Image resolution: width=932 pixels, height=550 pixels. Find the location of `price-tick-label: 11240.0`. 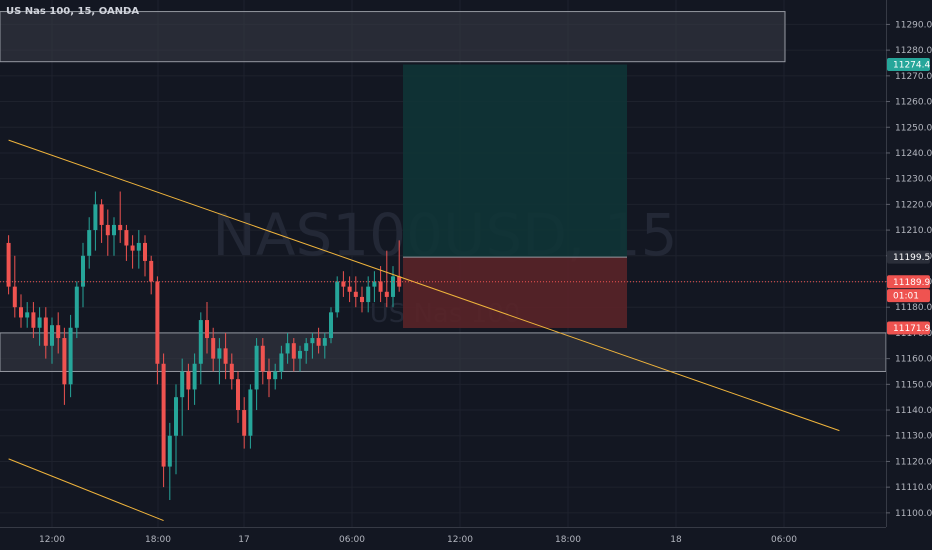

price-tick-label: 11240.0 is located at coordinates (913, 154).